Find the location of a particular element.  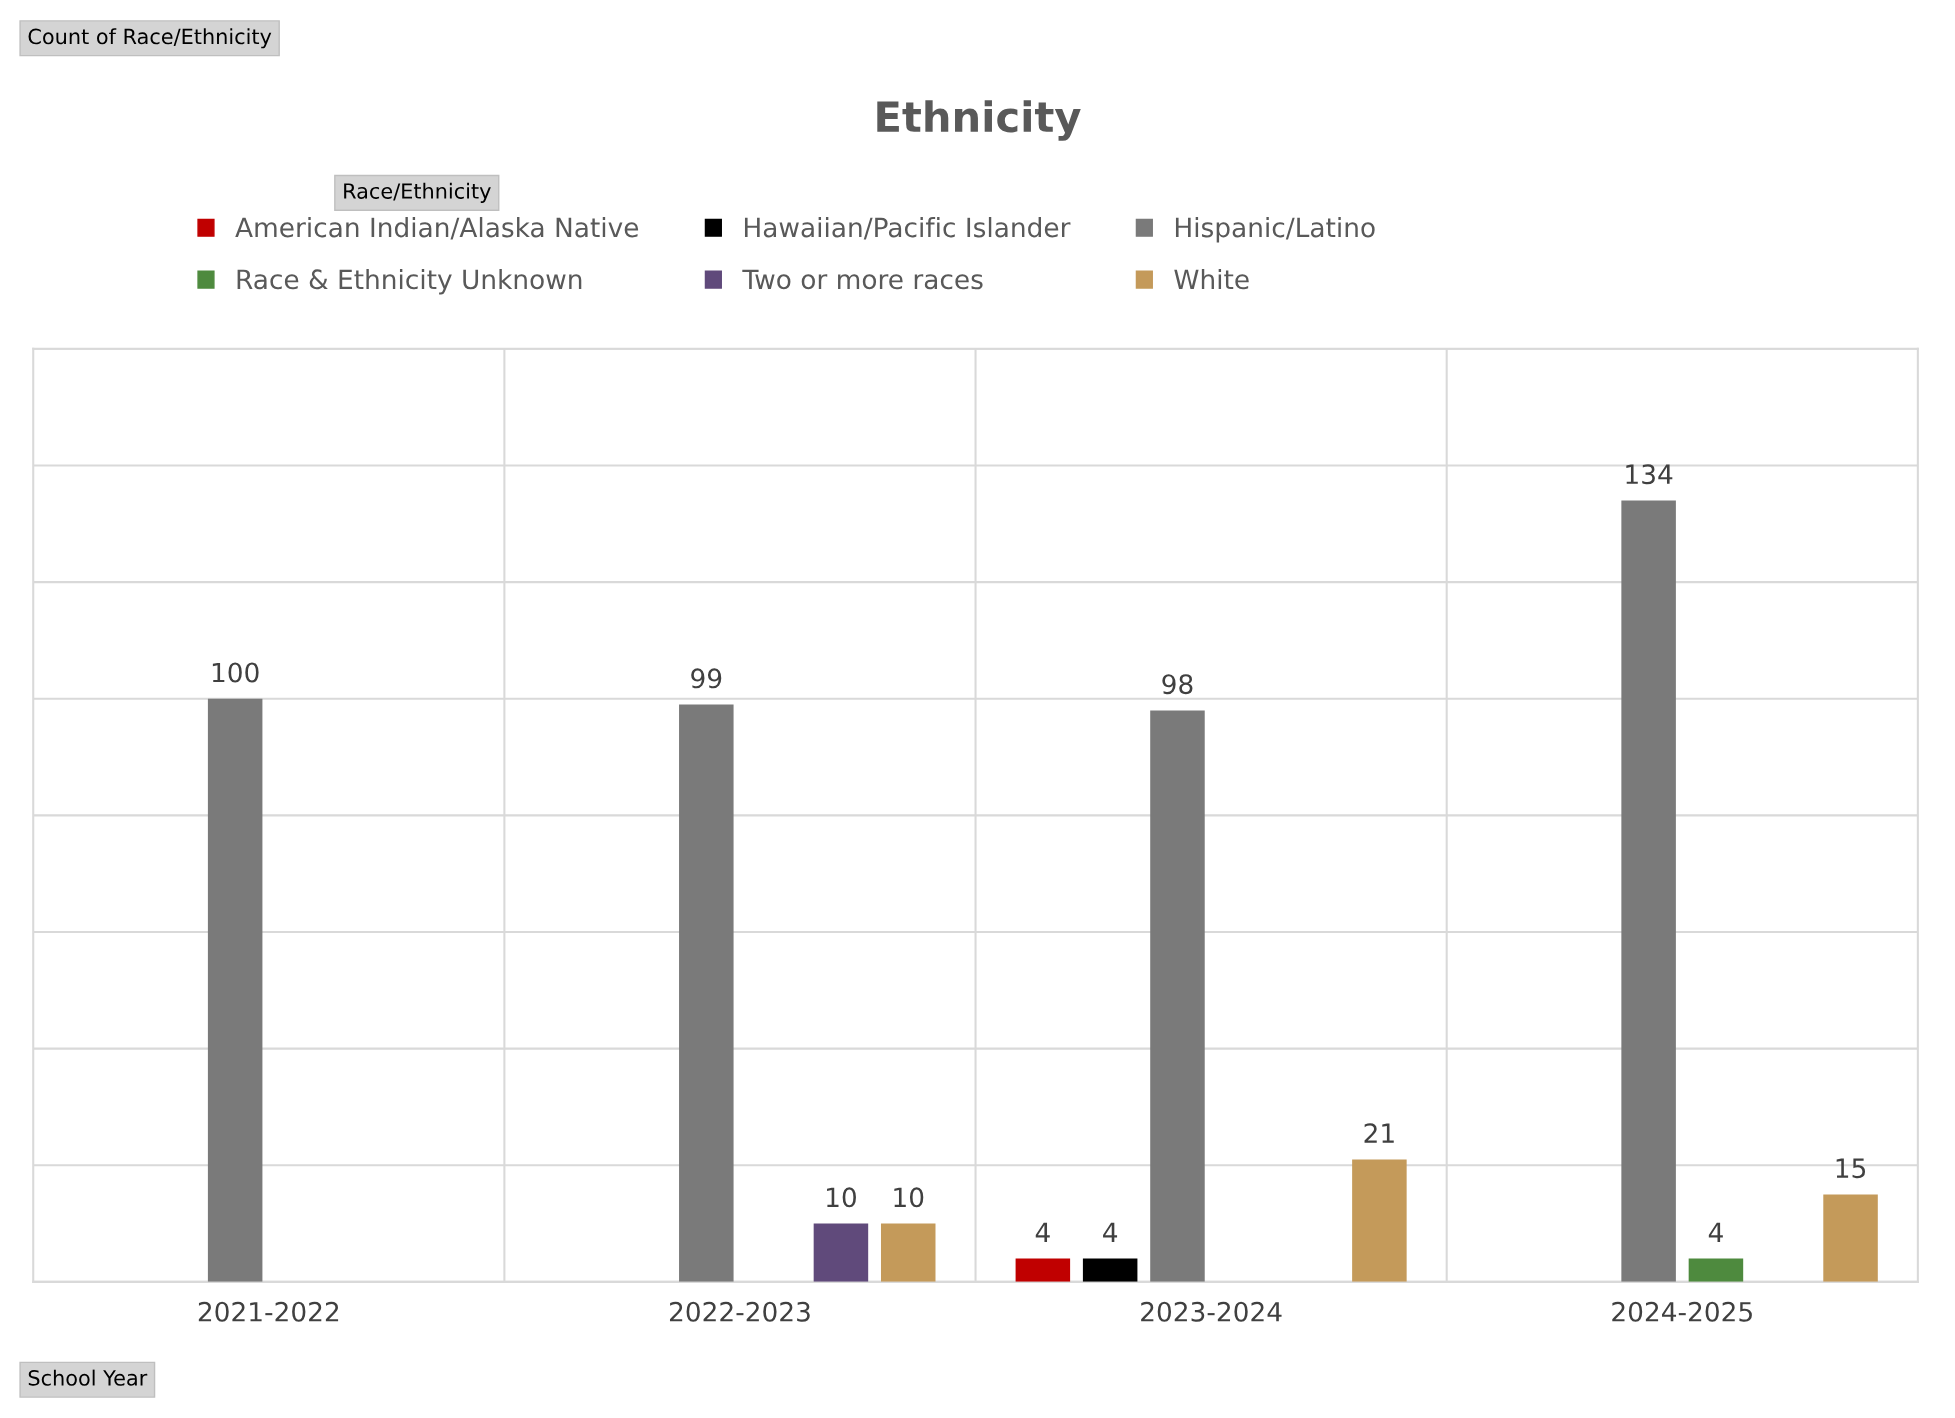

data-label: 98 is located at coordinates (1177, 684).